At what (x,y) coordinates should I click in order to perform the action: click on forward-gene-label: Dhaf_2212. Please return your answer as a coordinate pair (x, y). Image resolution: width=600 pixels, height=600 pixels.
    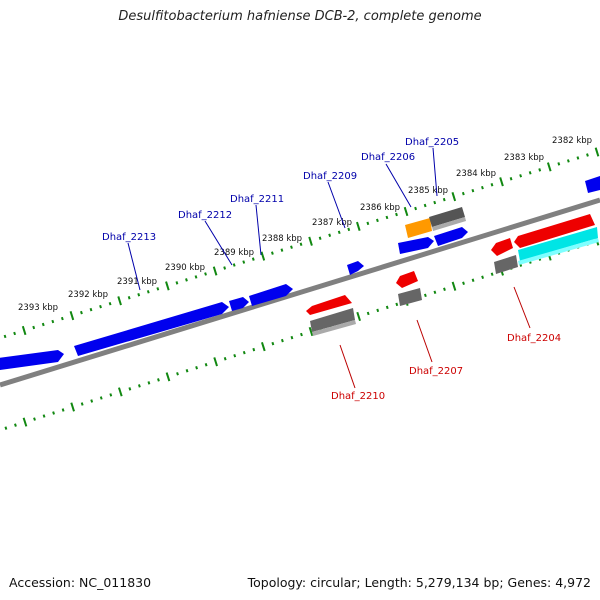
    Looking at the image, I should click on (205, 215).